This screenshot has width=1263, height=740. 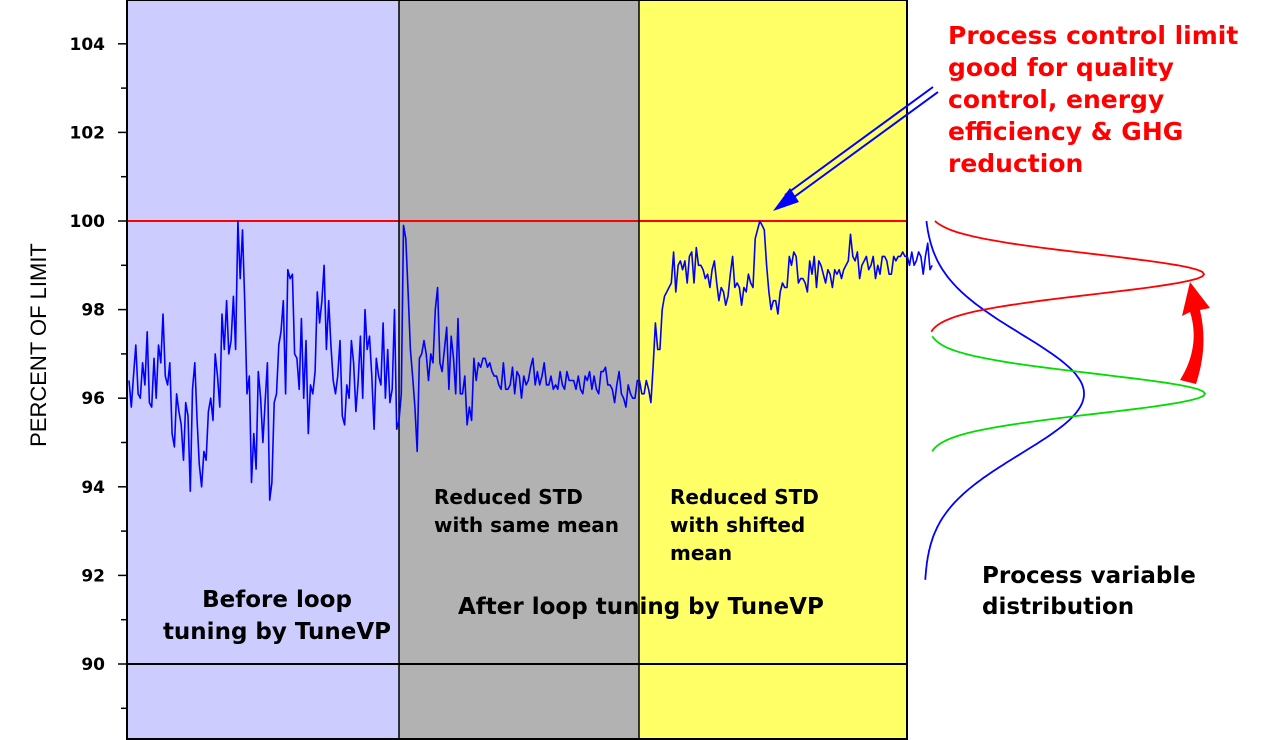 What do you see at coordinates (859, 141) in the screenshot?
I see `limit-arrow-shaft-b` at bounding box center [859, 141].